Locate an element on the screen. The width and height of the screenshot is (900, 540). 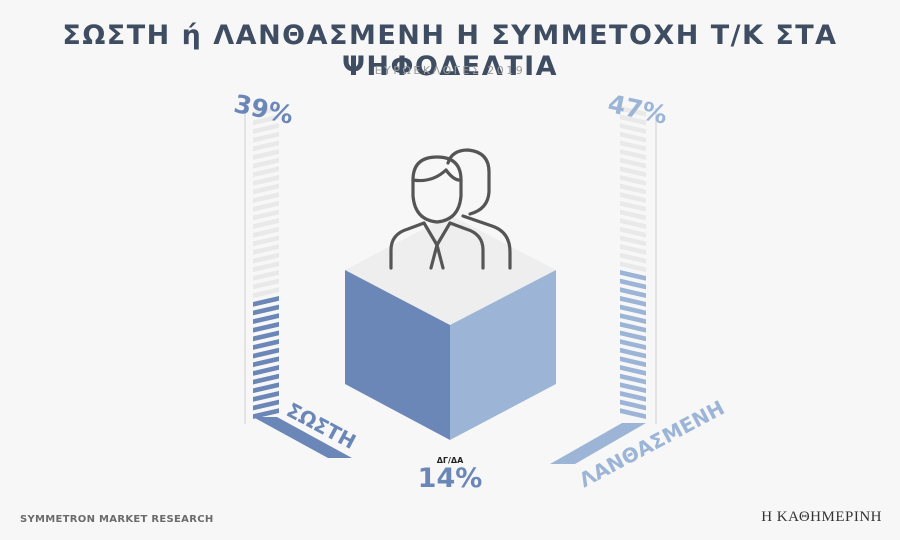
people-icon is located at coordinates (450, 209).